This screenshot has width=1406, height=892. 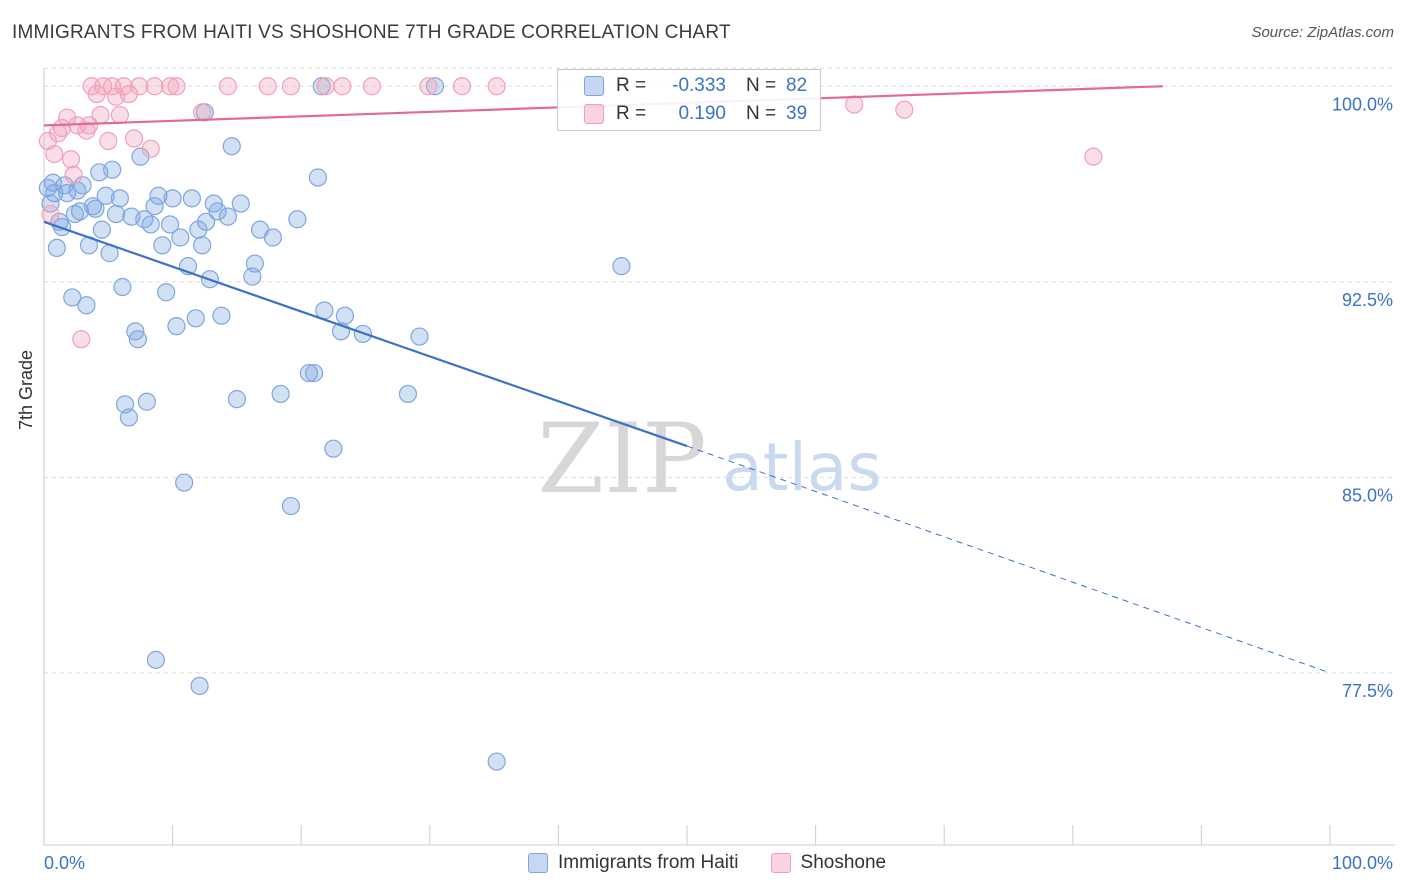 What do you see at coordinates (594, 86) in the screenshot?
I see `legend-swatch-haiti` at bounding box center [594, 86].